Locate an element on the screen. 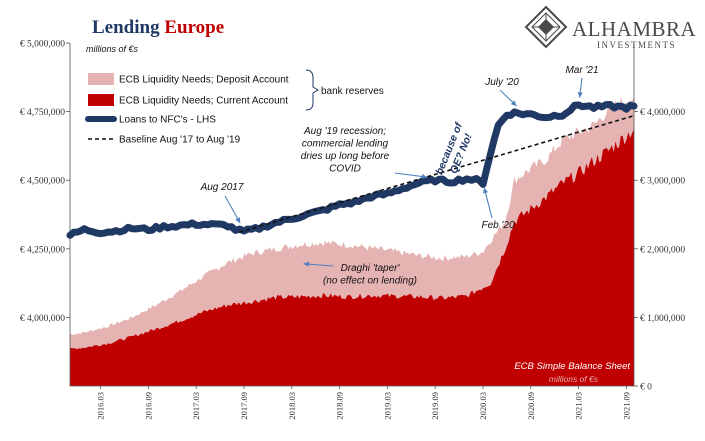 The height and width of the screenshot is (441, 705). legend-label: Loans to NFC's - LHS is located at coordinates (167, 120).